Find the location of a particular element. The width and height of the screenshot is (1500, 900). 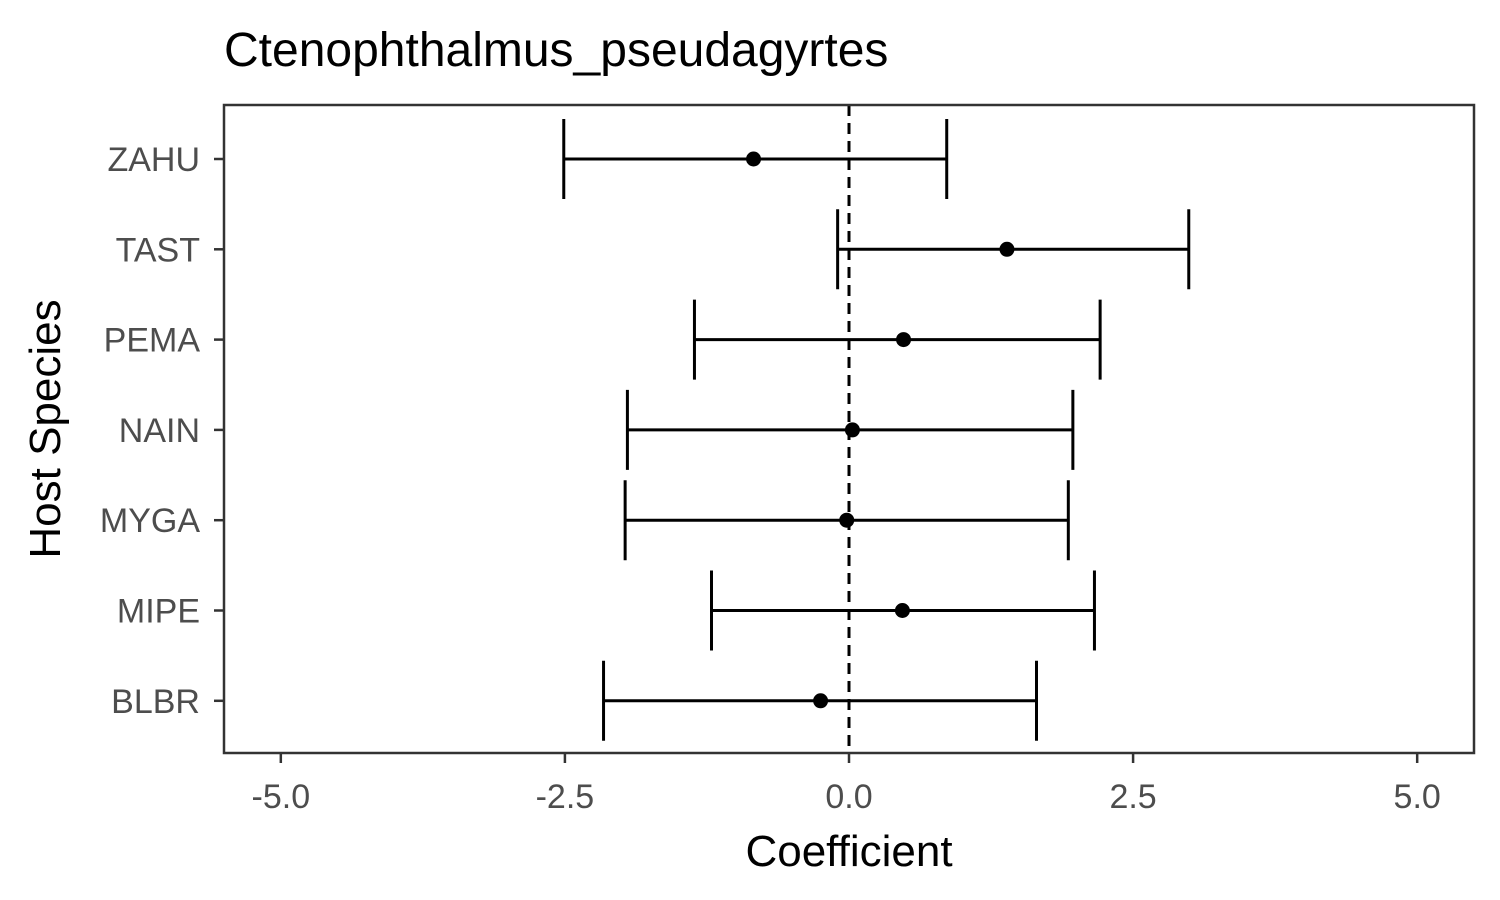

estimate-point-nain is located at coordinates (852, 430).